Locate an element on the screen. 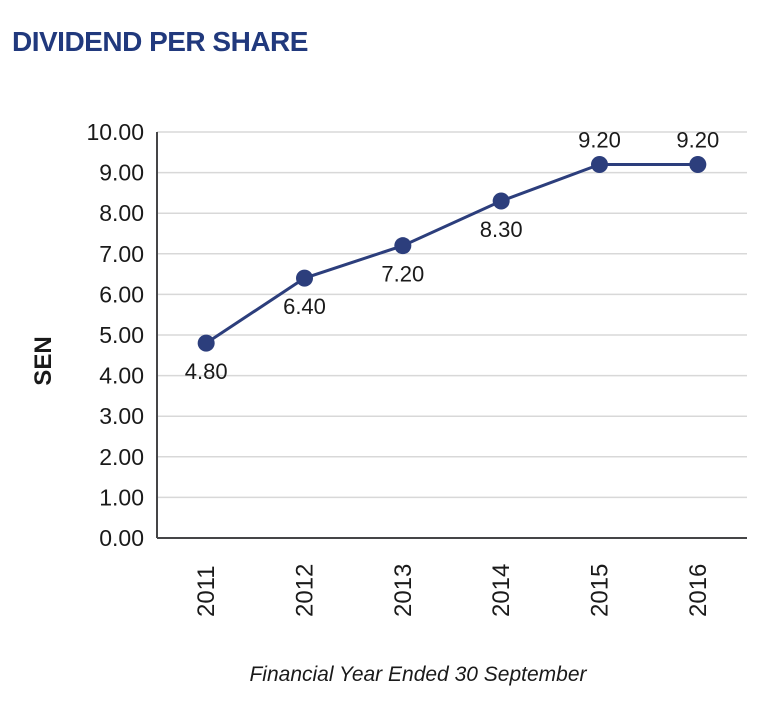 This screenshot has width=780, height=712. y-tick-label: 5.00 is located at coordinates (121, 335).